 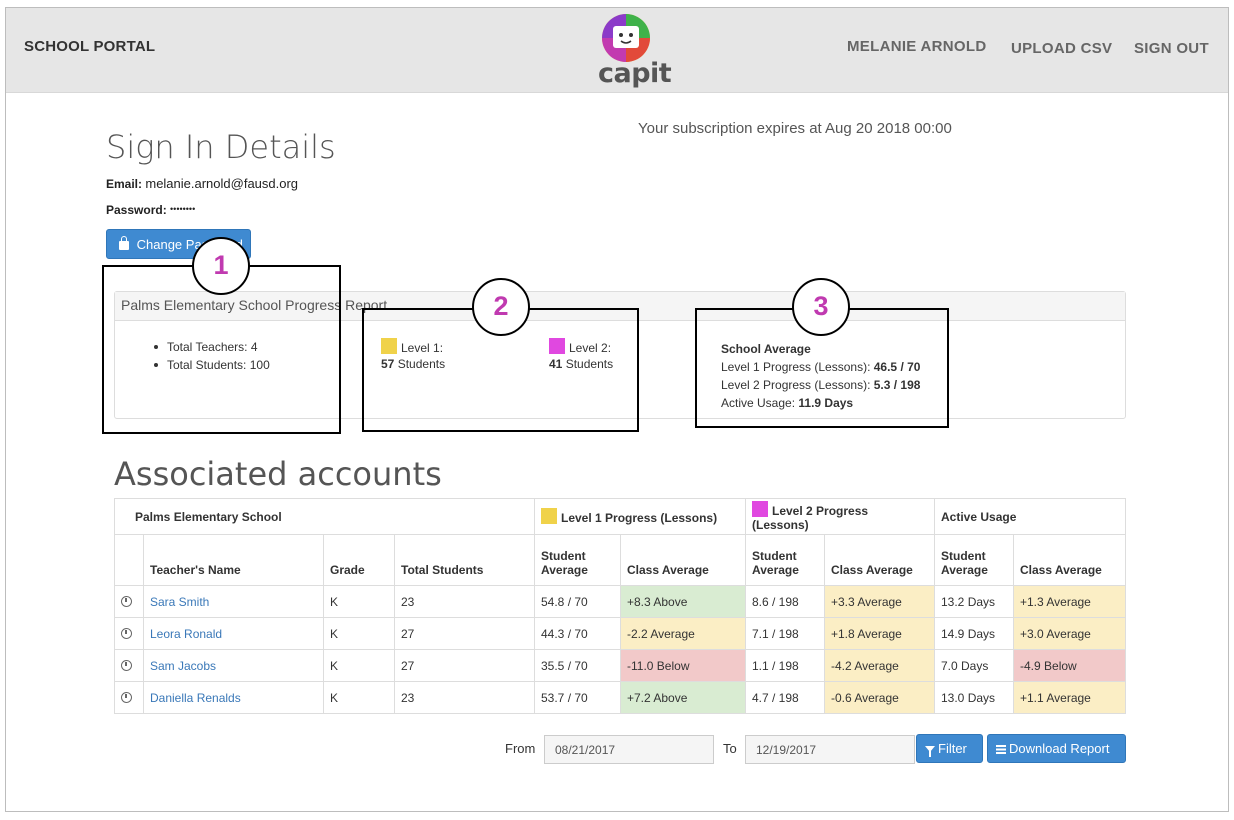 I want to click on l1-student-average-cell: 53.7 / 70, so click(x=577, y=697).